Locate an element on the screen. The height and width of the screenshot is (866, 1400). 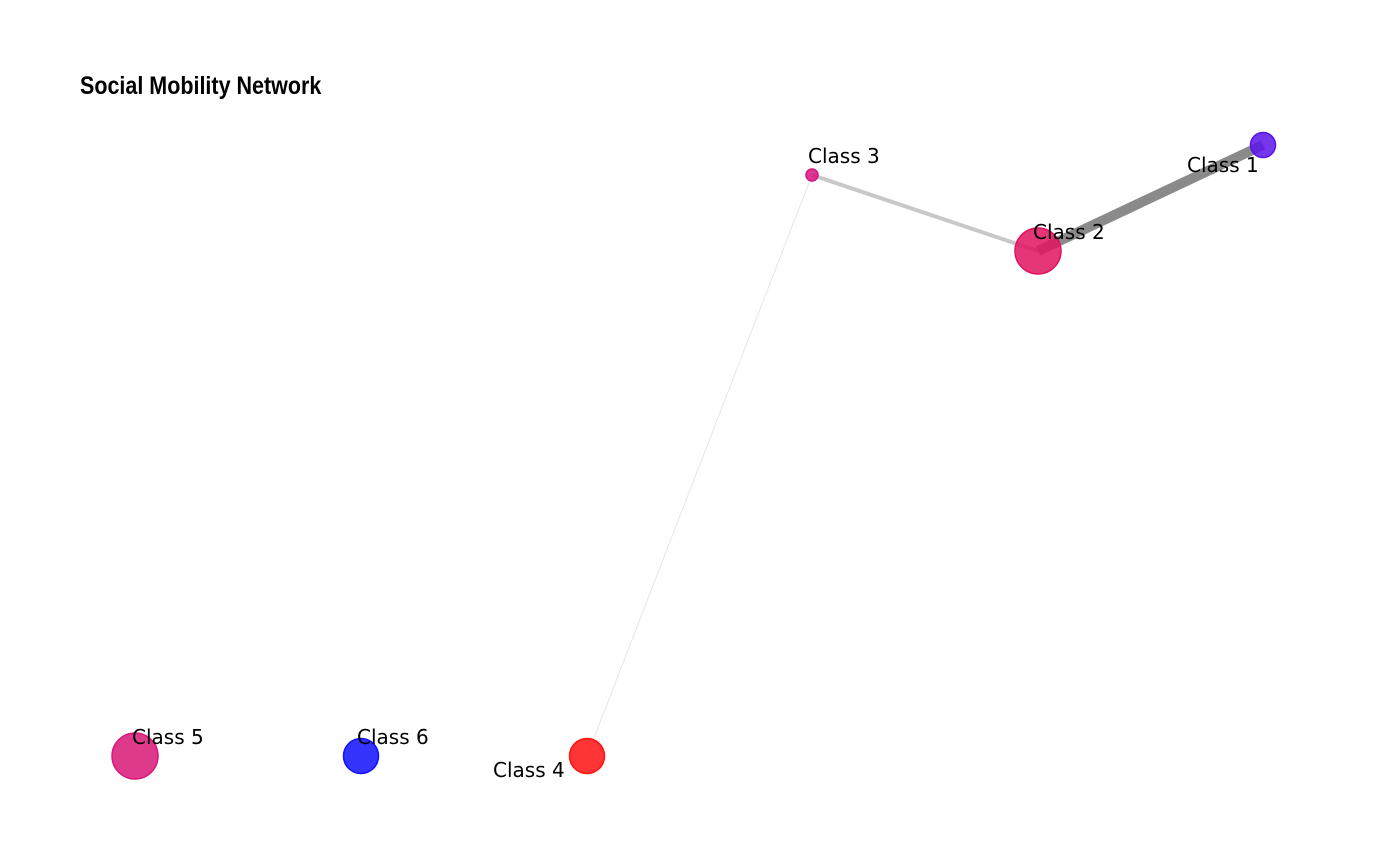
edge-class3-class2 is located at coordinates (925, 213).